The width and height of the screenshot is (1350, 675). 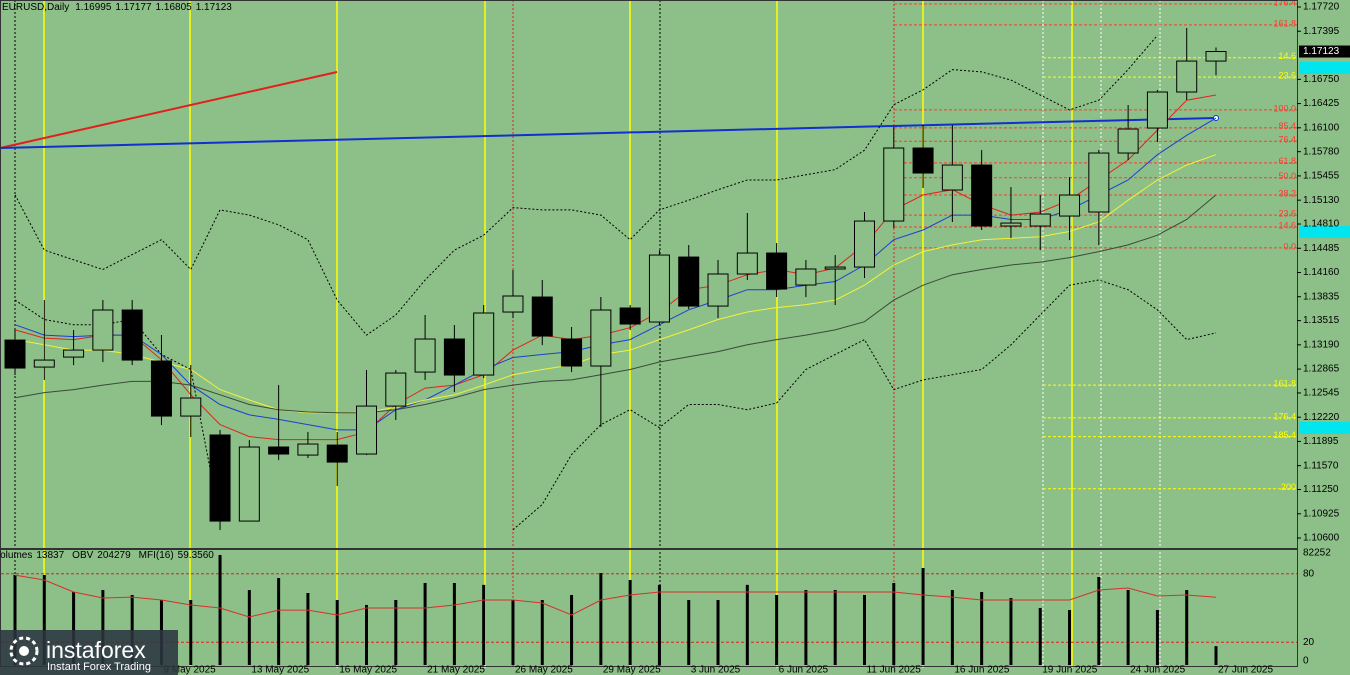 What do you see at coordinates (1321, 393) in the screenshot?
I see `y-tick-label: 1.12545` at bounding box center [1321, 393].